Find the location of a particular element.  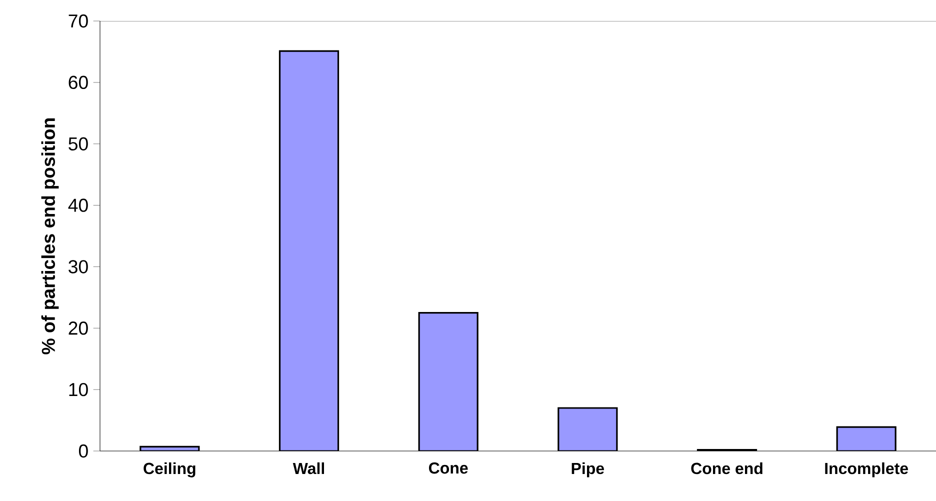

x-tick-label: Wall is located at coordinates (308, 468).